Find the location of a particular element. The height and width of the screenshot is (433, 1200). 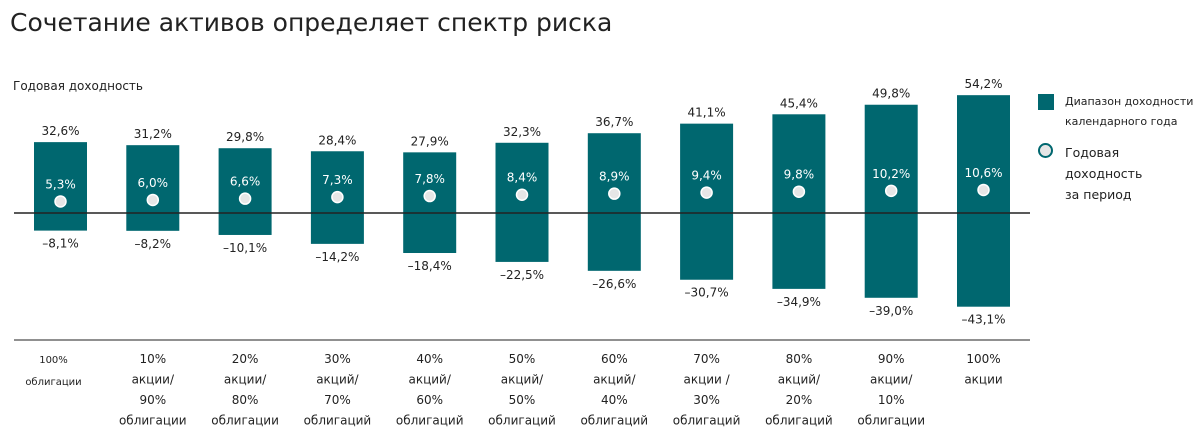

category-label-3-line-2: 70% is located at coordinates (337, 400).